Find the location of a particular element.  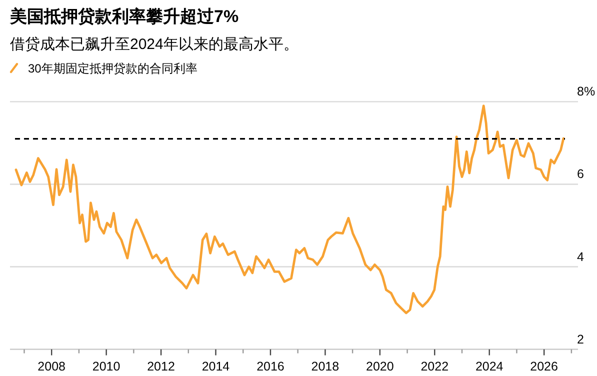

x-tick-label: 2020 is located at coordinates (380, 366).